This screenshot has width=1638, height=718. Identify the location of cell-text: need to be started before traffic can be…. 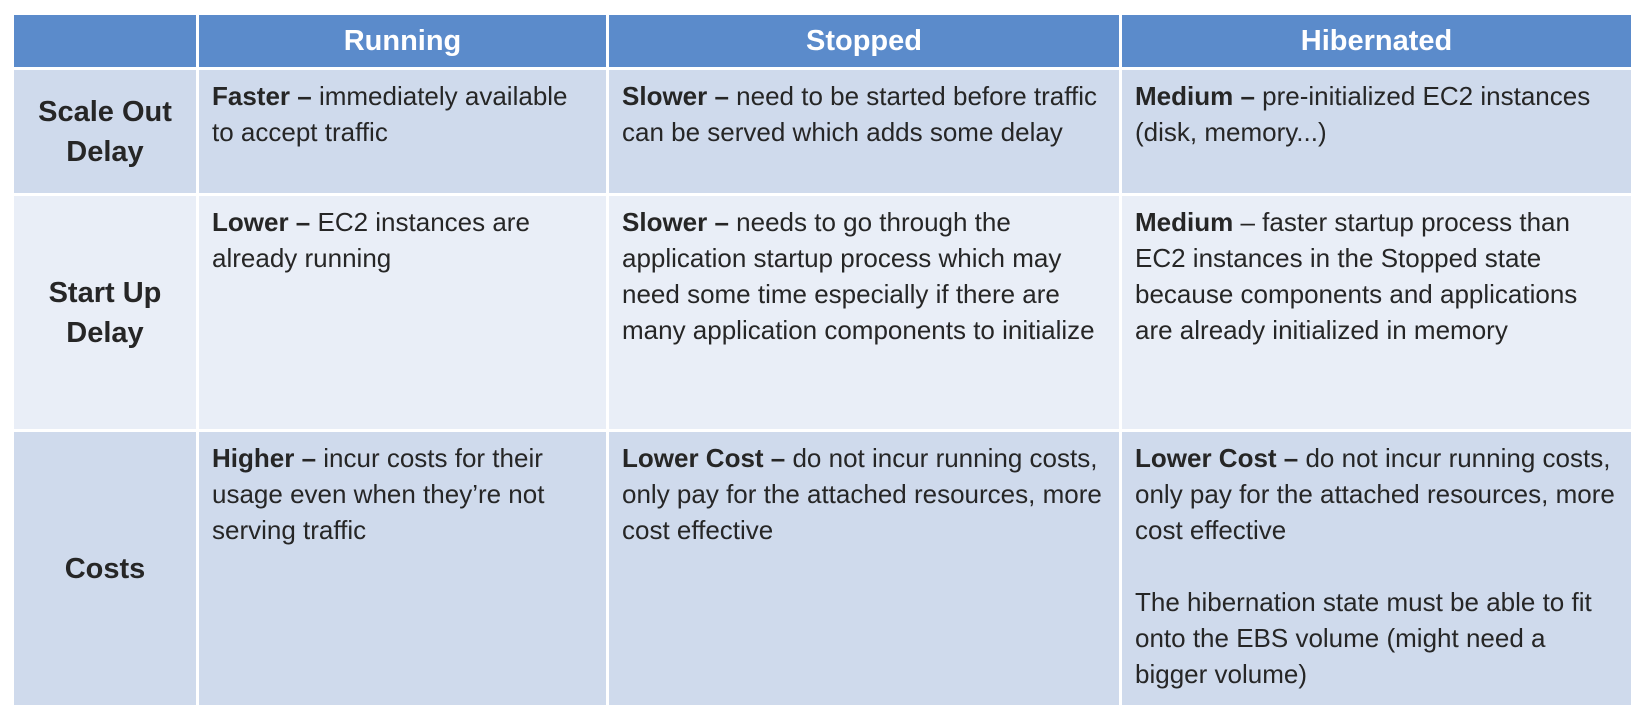
(860, 114).